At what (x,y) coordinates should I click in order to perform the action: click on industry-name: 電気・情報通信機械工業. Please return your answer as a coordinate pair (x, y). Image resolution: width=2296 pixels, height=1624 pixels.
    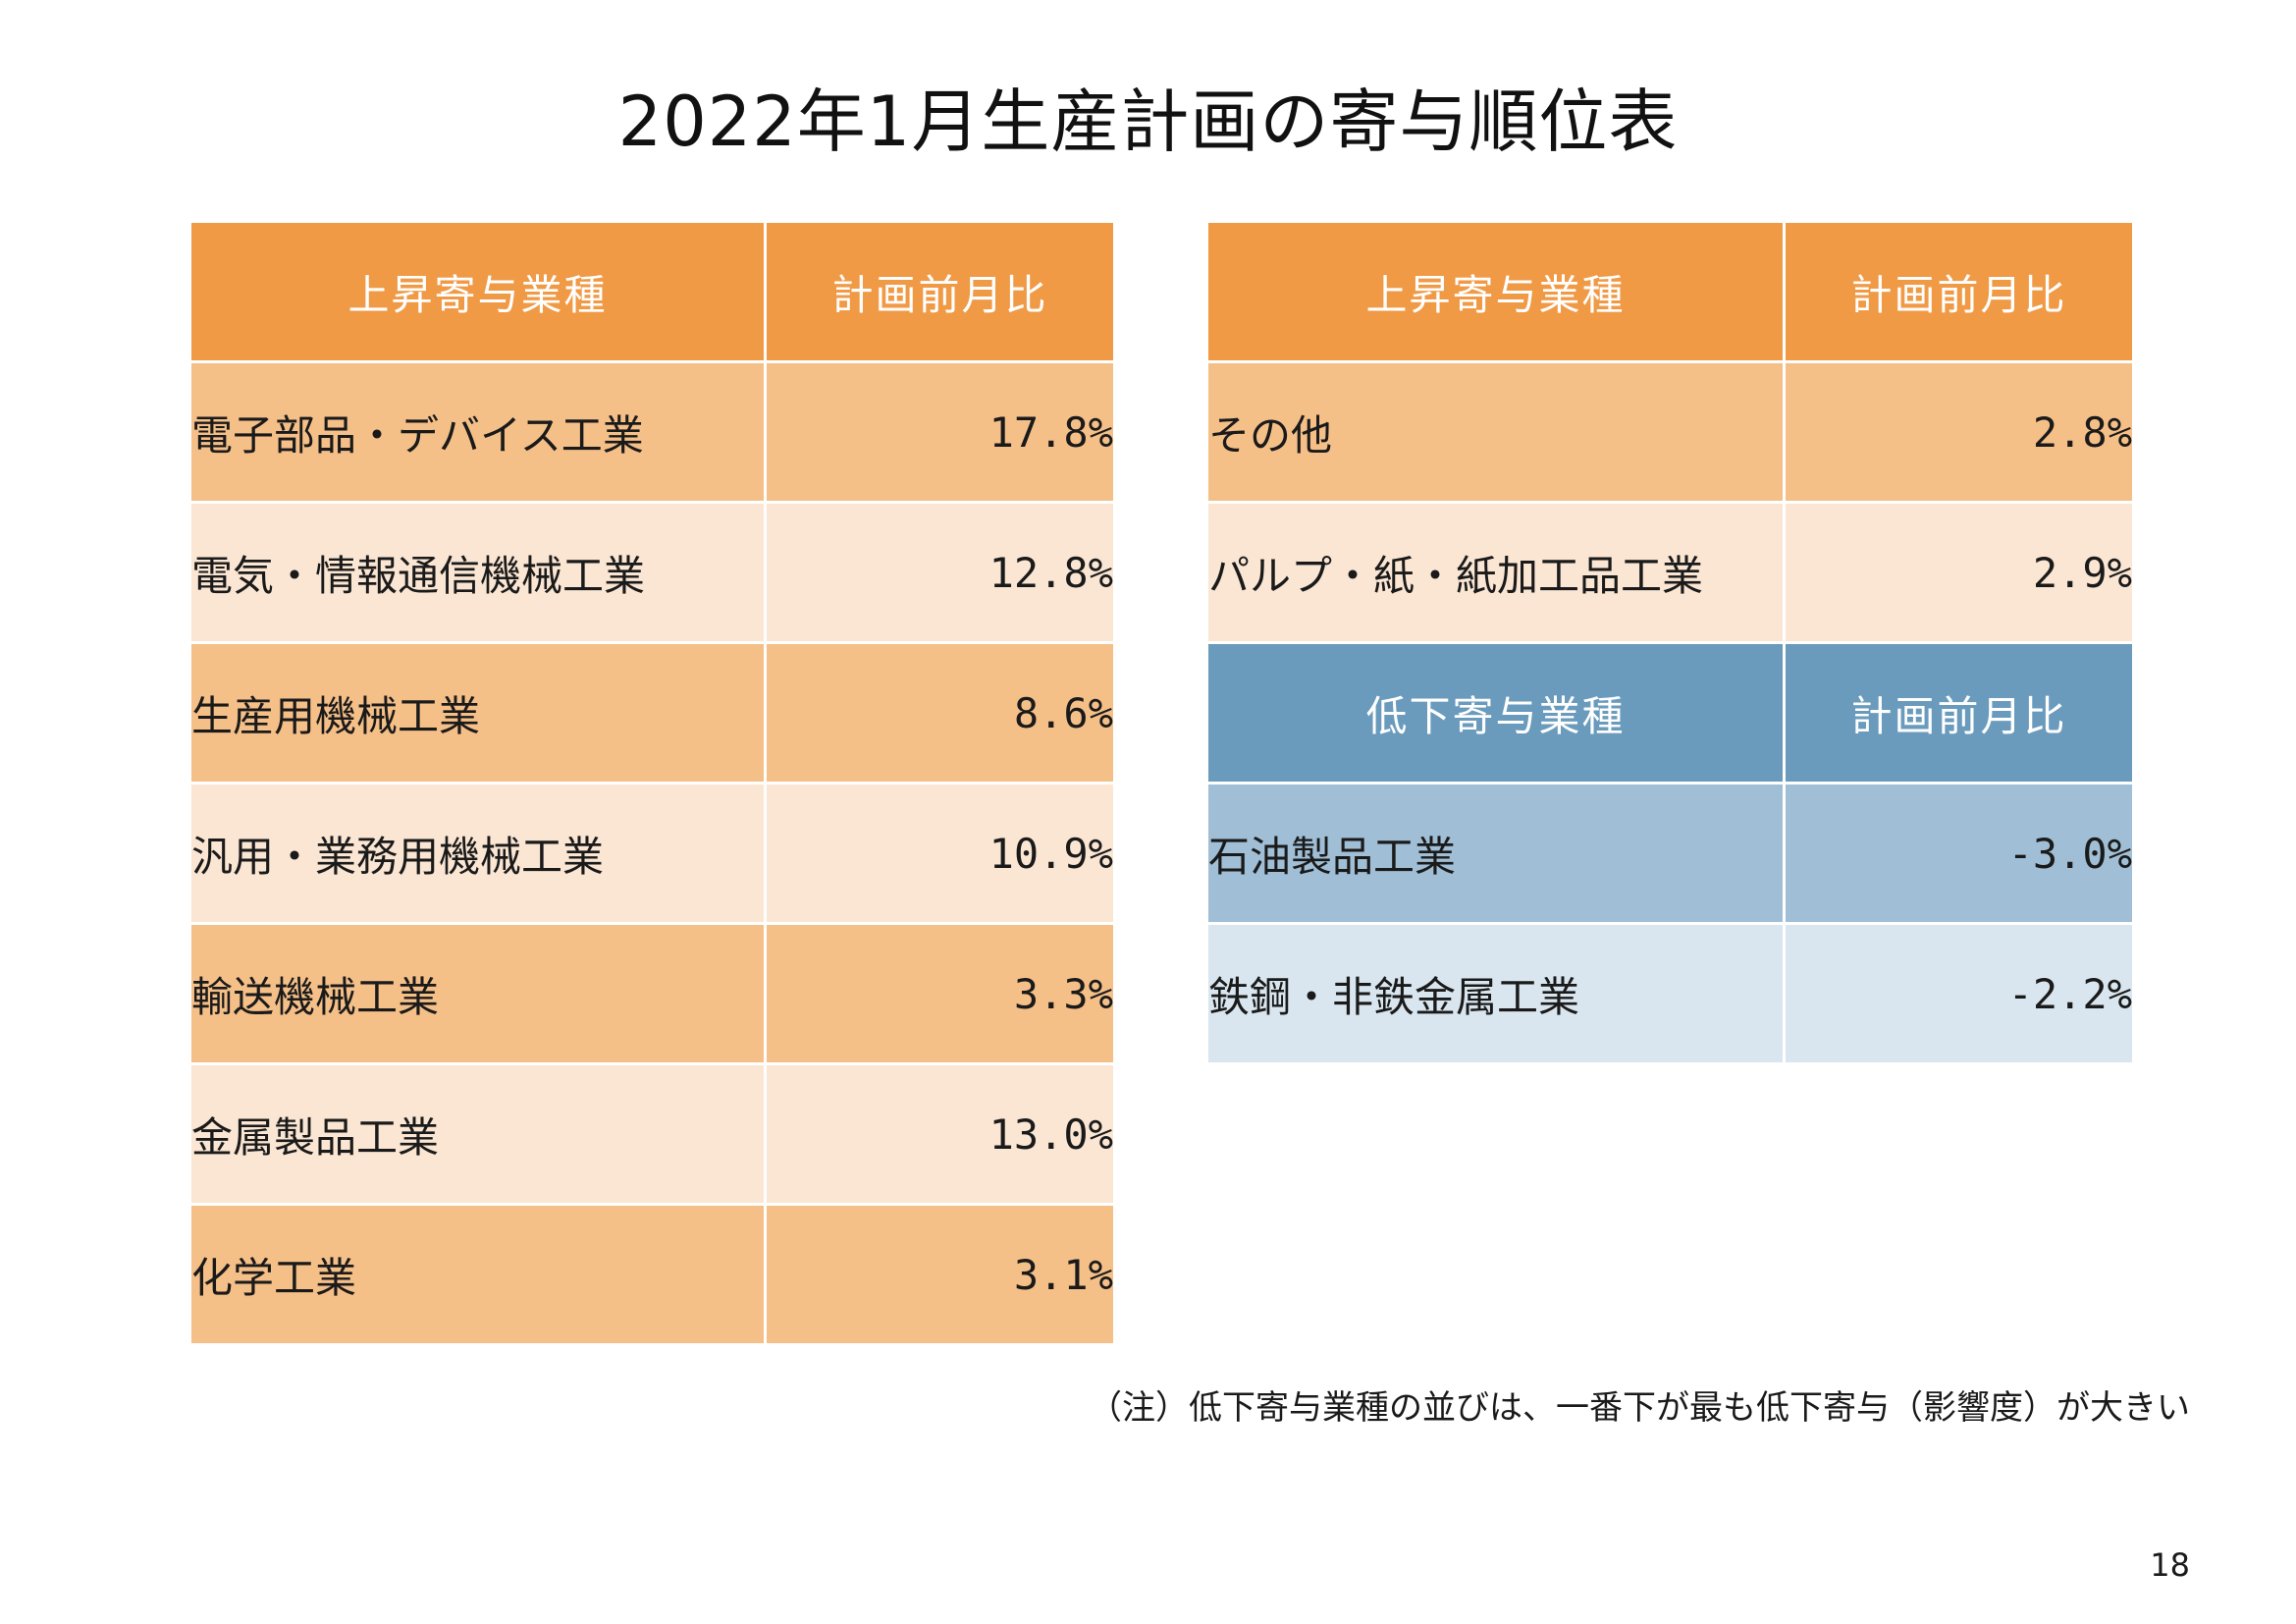
    Looking at the image, I should click on (477, 572).